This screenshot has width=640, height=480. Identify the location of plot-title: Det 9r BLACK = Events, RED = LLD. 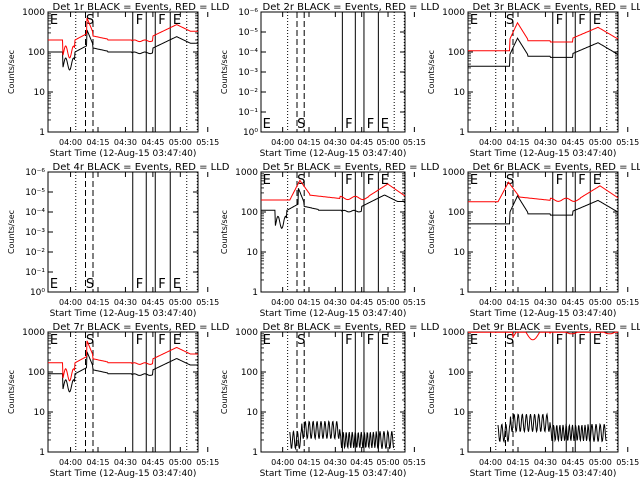
(556, 327).